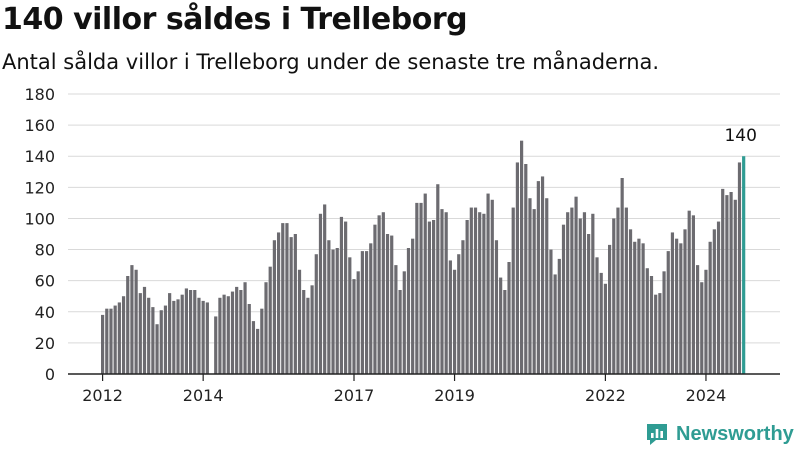 The width and height of the screenshot is (800, 450). What do you see at coordinates (39, 218) in the screenshot?
I see `y-tick-label: 100` at bounding box center [39, 218].